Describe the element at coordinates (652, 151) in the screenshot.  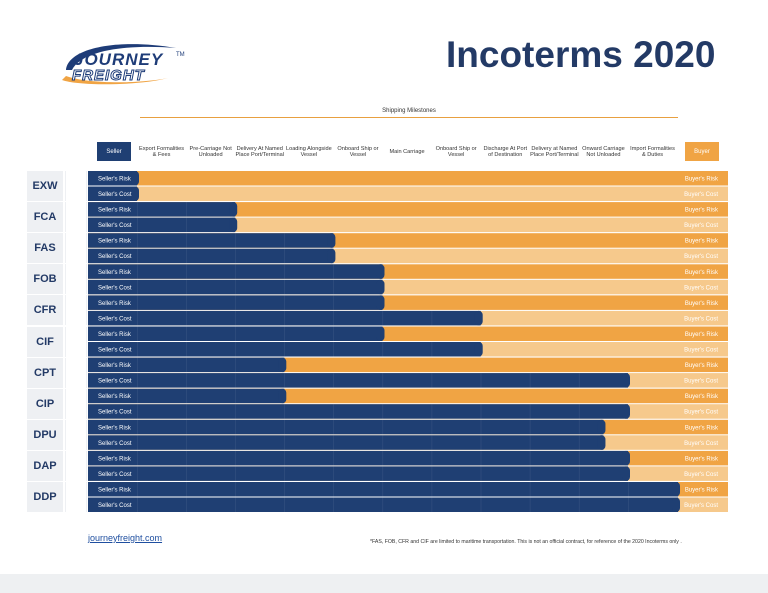
I see `milestone-header: Import Formalities & Duties` at that location.